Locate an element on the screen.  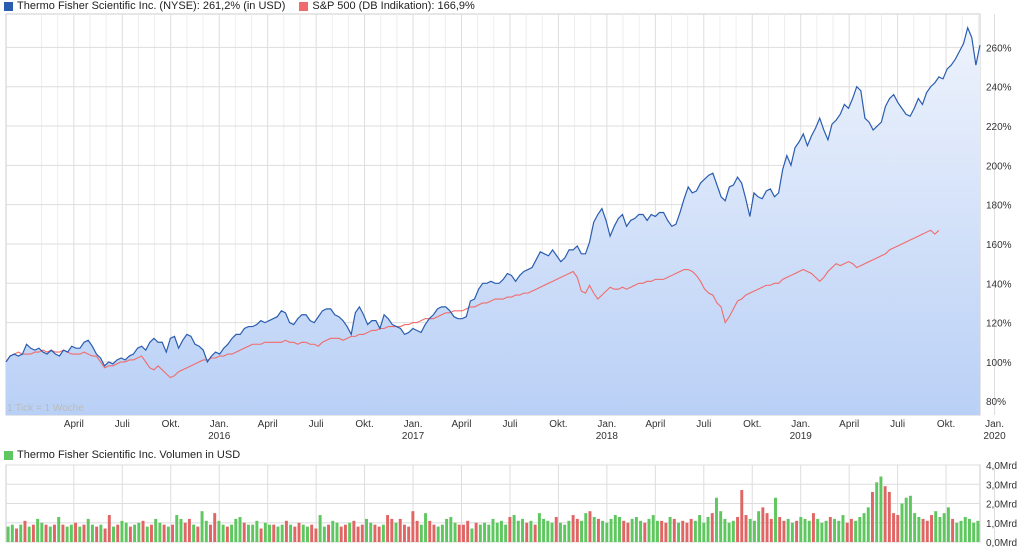
x-tick-label: Jan. is located at coordinates (994, 424).